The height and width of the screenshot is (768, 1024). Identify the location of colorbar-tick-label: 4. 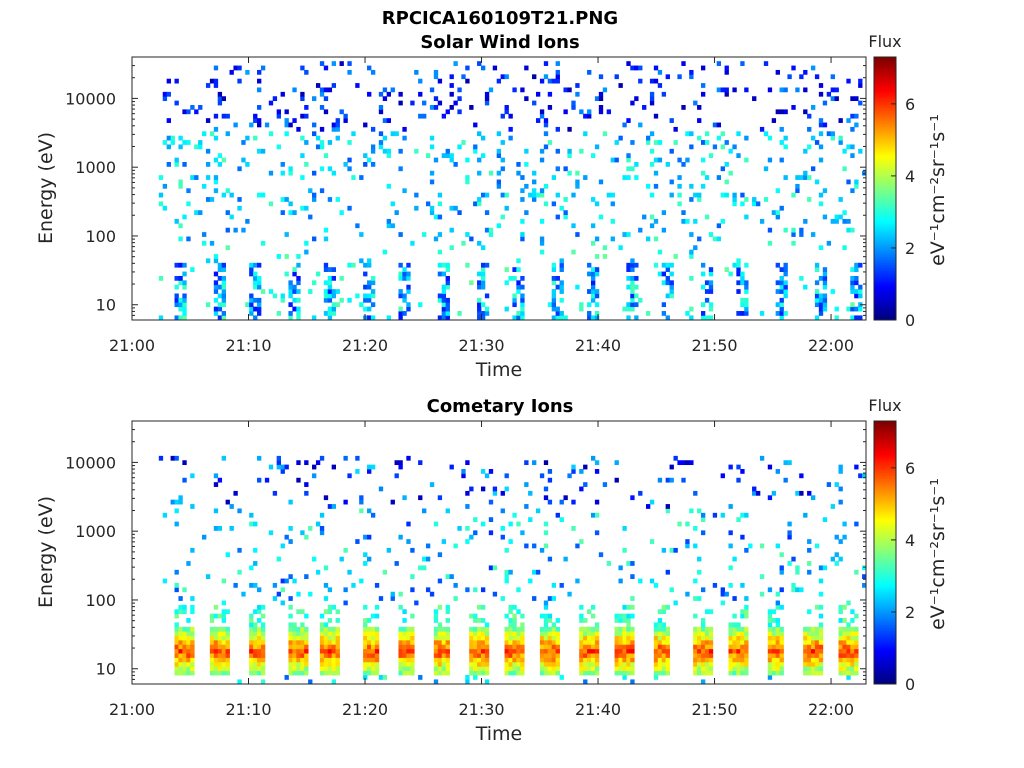
(910, 540).